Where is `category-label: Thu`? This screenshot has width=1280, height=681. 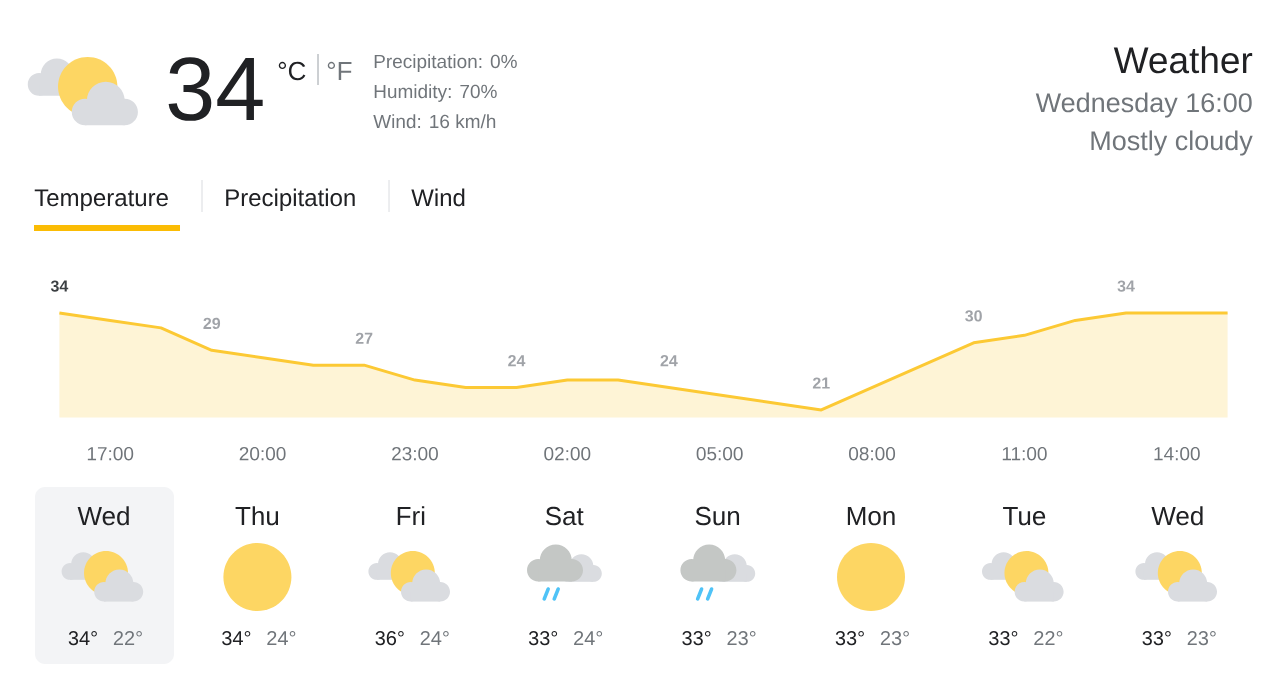
category-label: Thu is located at coordinates (257, 516).